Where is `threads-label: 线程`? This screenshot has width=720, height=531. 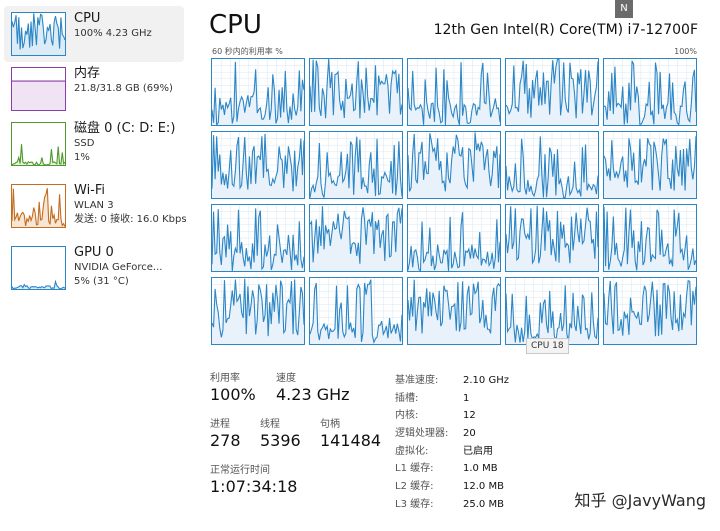 threads-label: 线程 is located at coordinates (270, 424).